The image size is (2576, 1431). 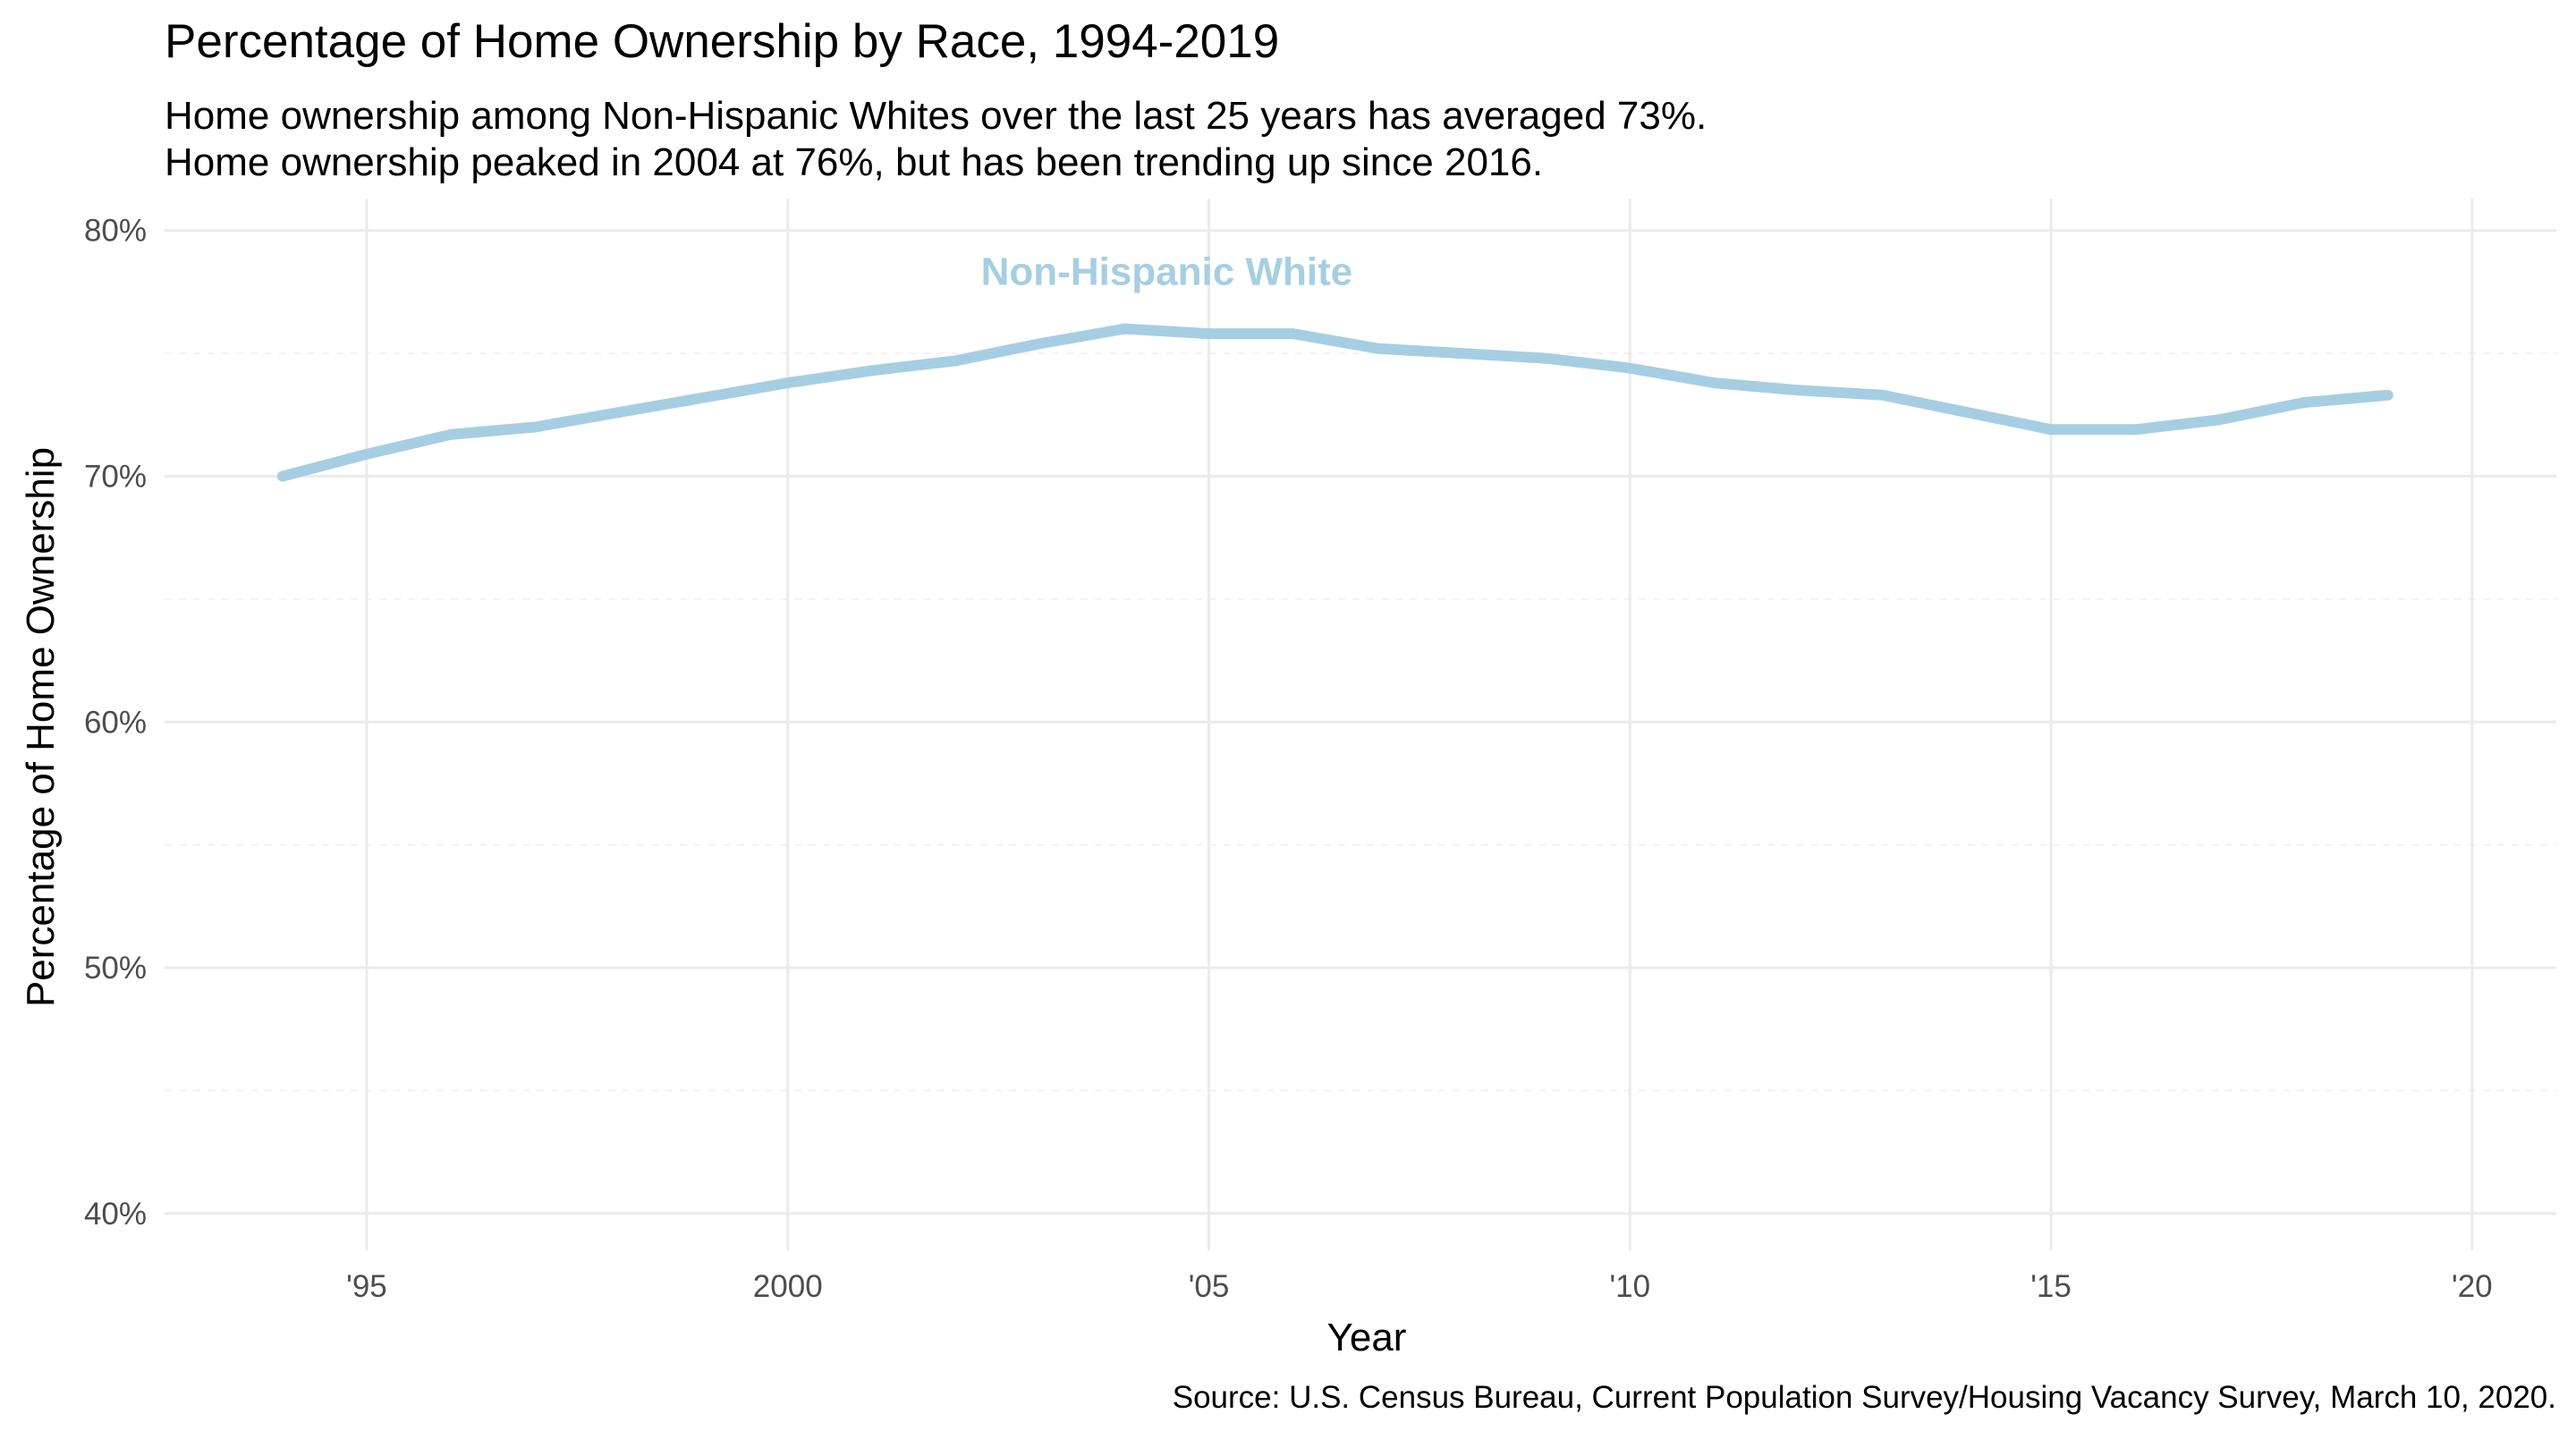 What do you see at coordinates (788, 1287) in the screenshot?
I see `x-tick-label-1: 2000` at bounding box center [788, 1287].